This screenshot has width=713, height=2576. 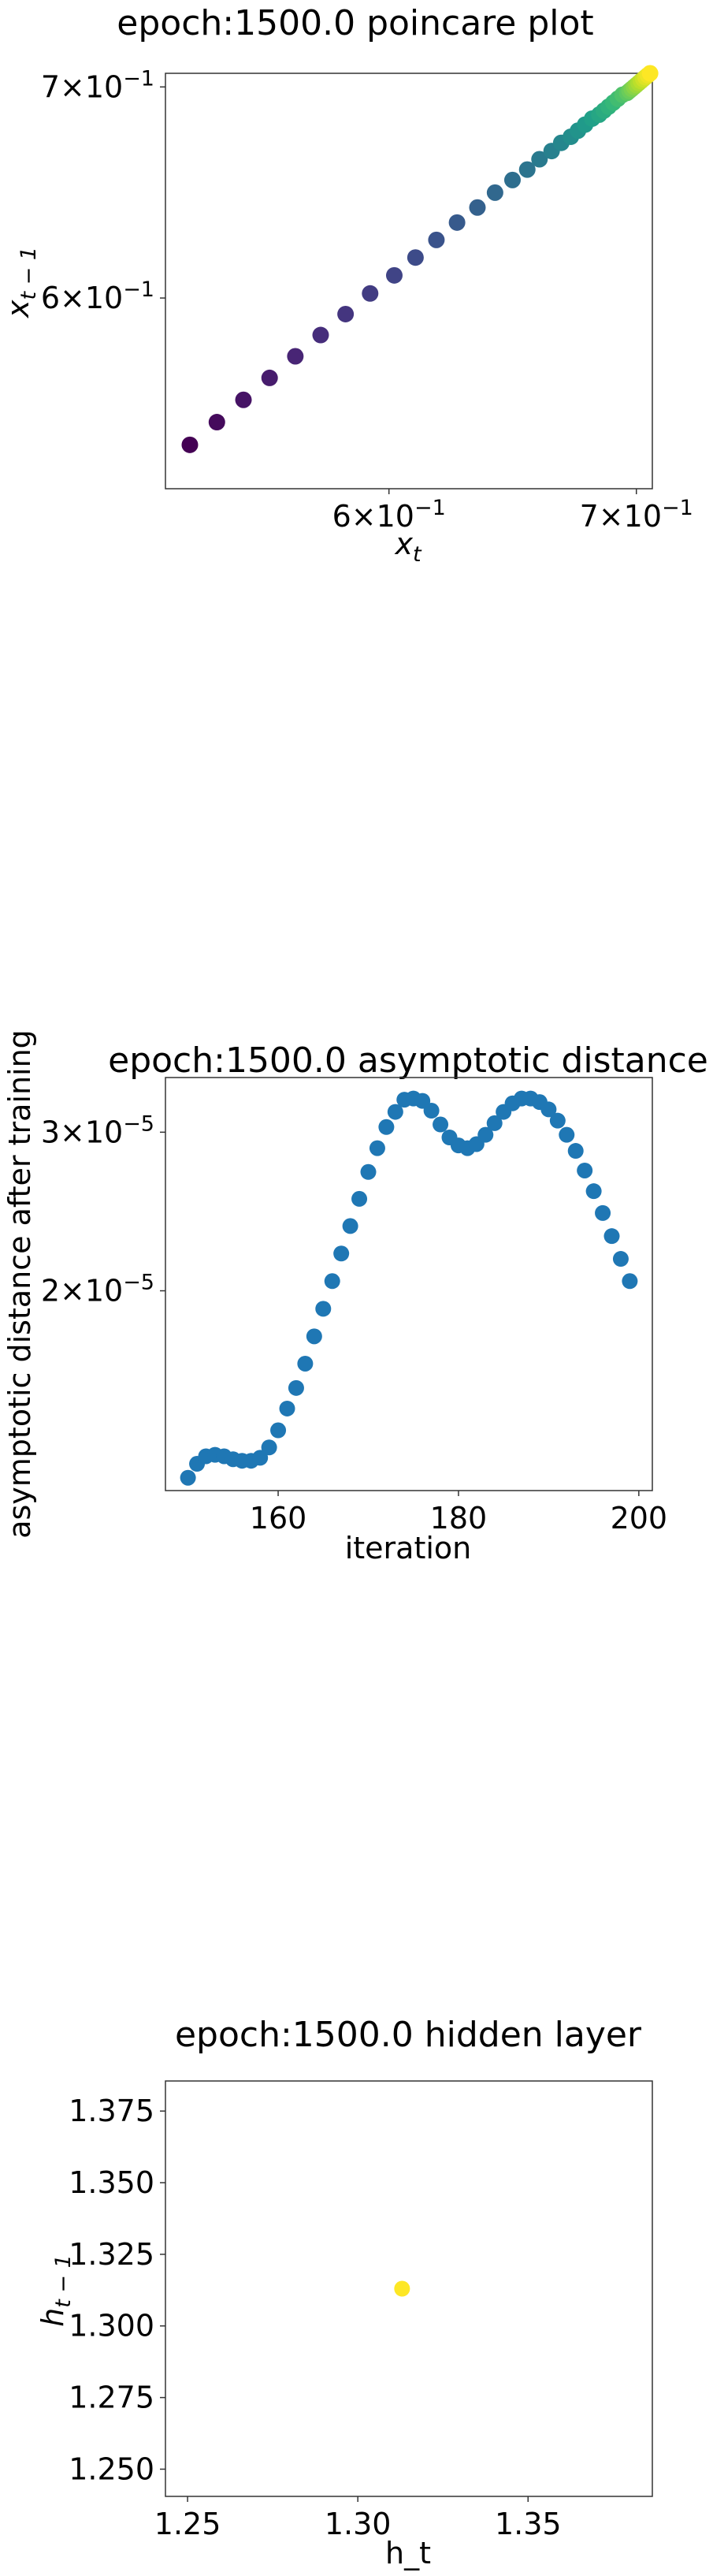 What do you see at coordinates (21, 282) in the screenshot?
I see `poincare-plot-ylabel: xt − 1` at bounding box center [21, 282].